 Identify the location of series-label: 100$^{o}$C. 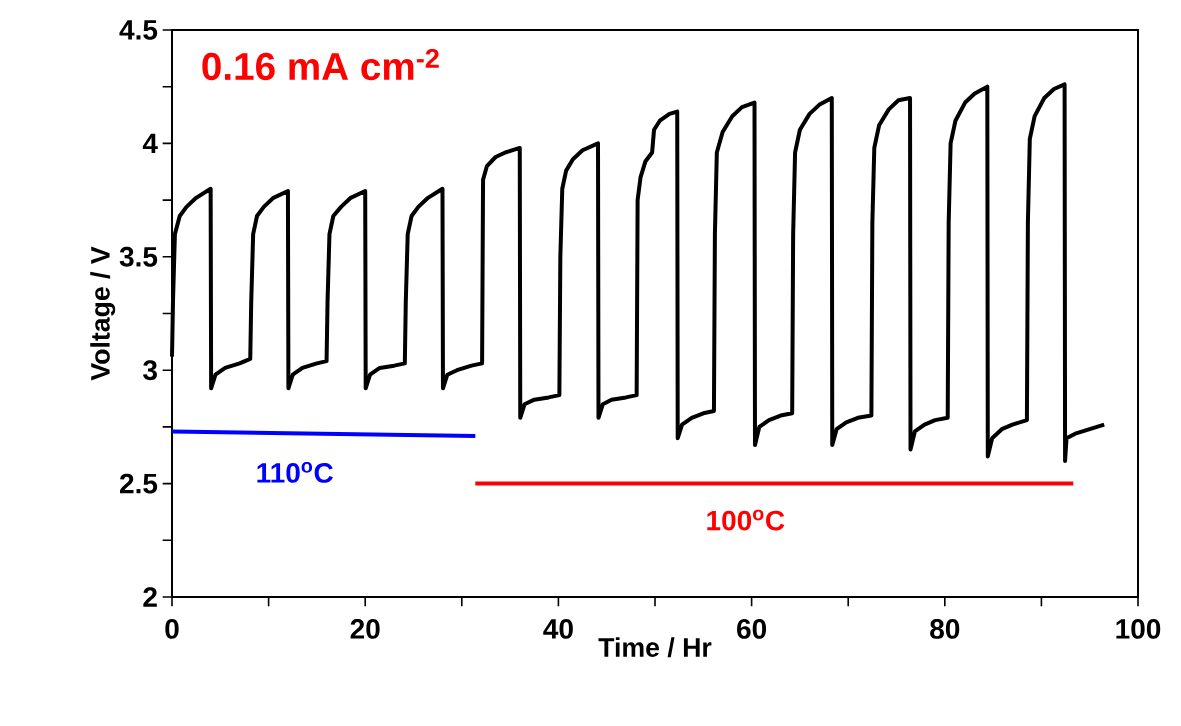
(746, 520).